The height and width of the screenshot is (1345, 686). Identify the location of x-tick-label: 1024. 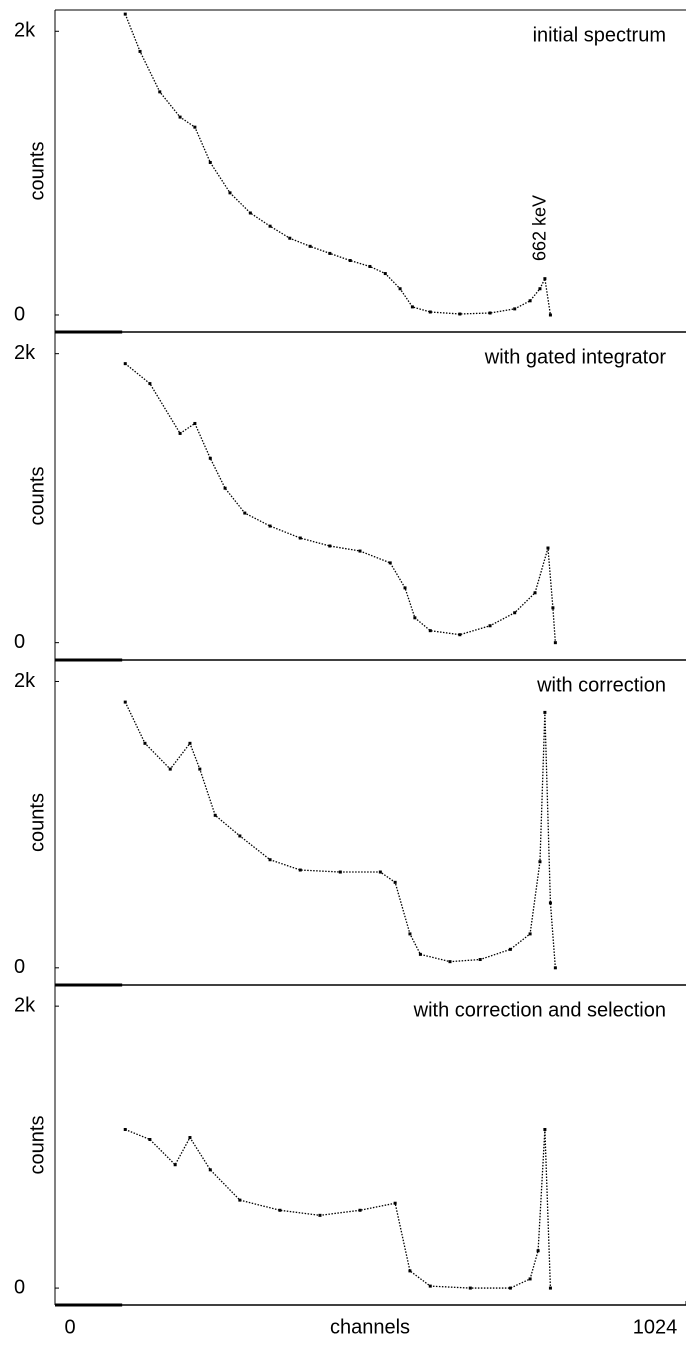
(655, 1327).